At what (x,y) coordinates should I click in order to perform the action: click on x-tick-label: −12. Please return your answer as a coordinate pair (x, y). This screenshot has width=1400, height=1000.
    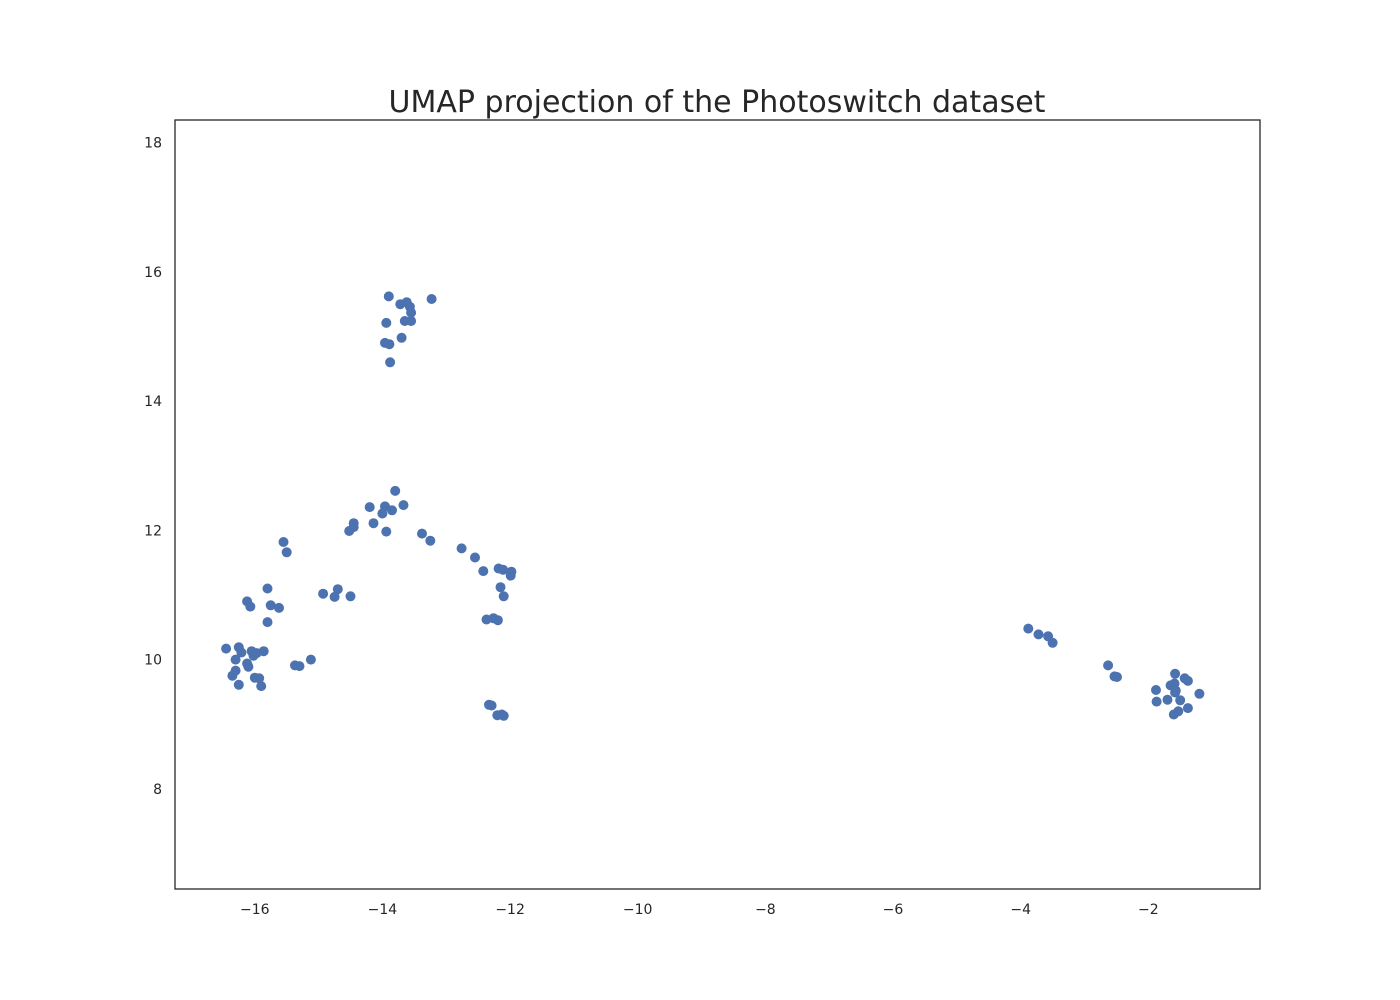
    Looking at the image, I should click on (510, 910).